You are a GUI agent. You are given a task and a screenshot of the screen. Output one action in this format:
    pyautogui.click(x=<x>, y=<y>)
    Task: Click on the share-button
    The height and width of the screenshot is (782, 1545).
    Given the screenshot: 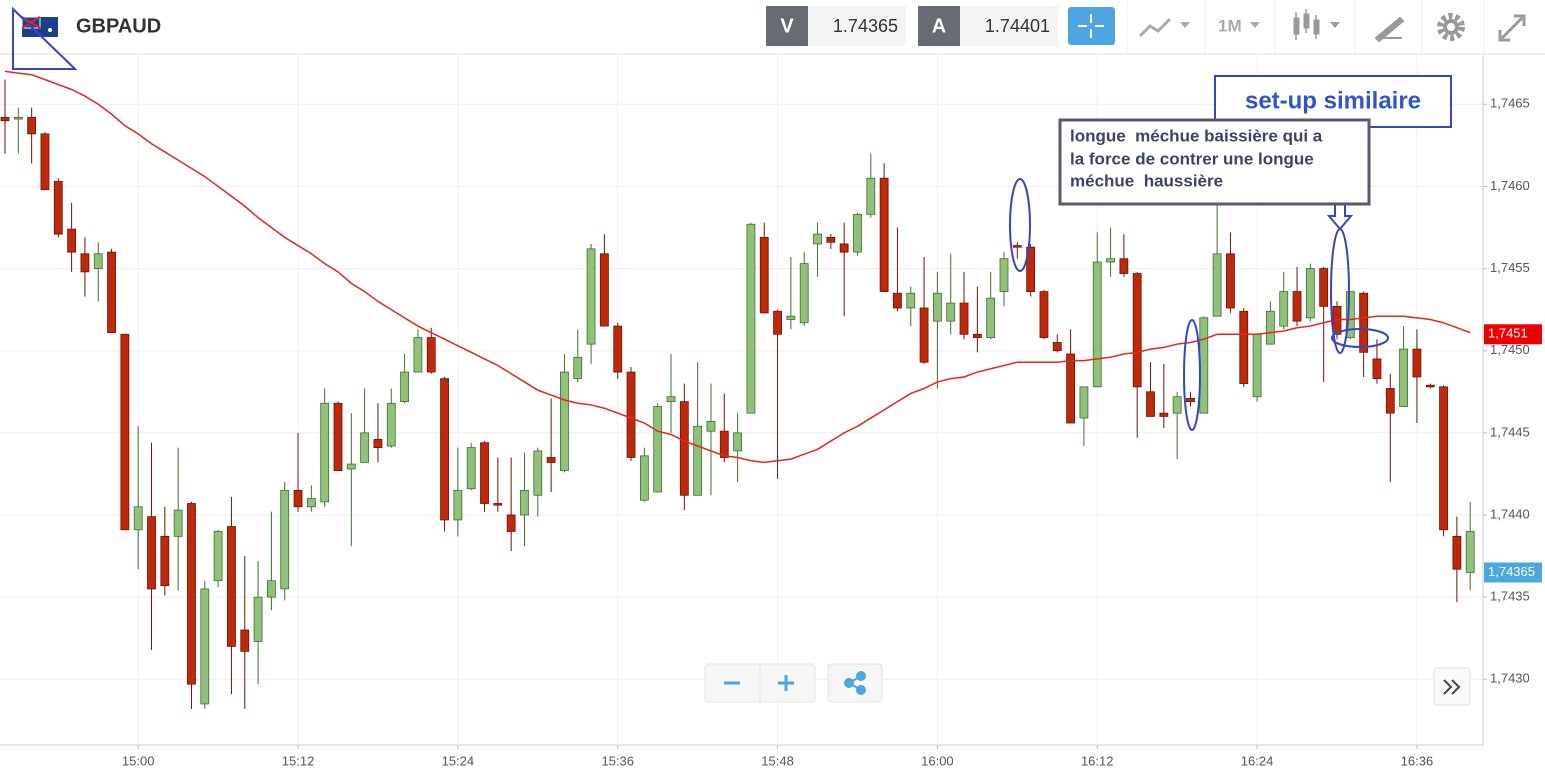 What is the action you would take?
    pyautogui.click(x=855, y=683)
    